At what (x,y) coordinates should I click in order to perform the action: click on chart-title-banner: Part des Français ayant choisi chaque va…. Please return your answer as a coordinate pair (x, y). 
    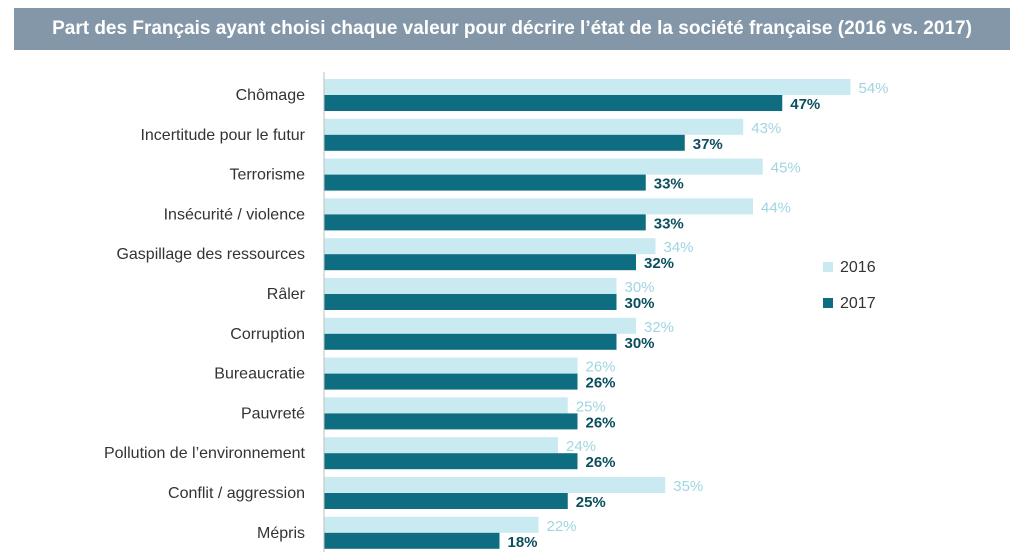
    Looking at the image, I should click on (512, 29).